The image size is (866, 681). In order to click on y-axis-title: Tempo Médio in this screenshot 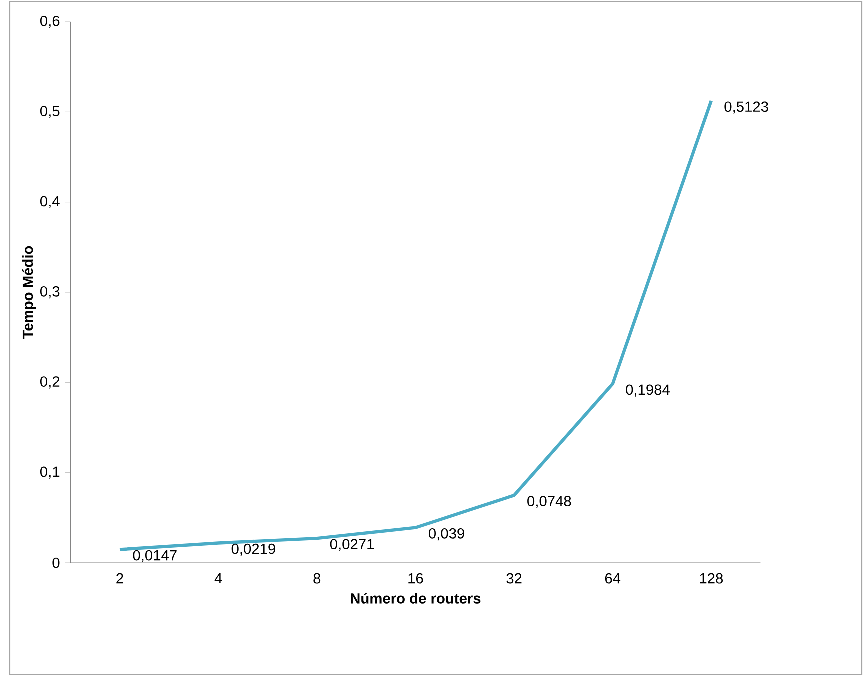, I will do `click(29, 293)`.